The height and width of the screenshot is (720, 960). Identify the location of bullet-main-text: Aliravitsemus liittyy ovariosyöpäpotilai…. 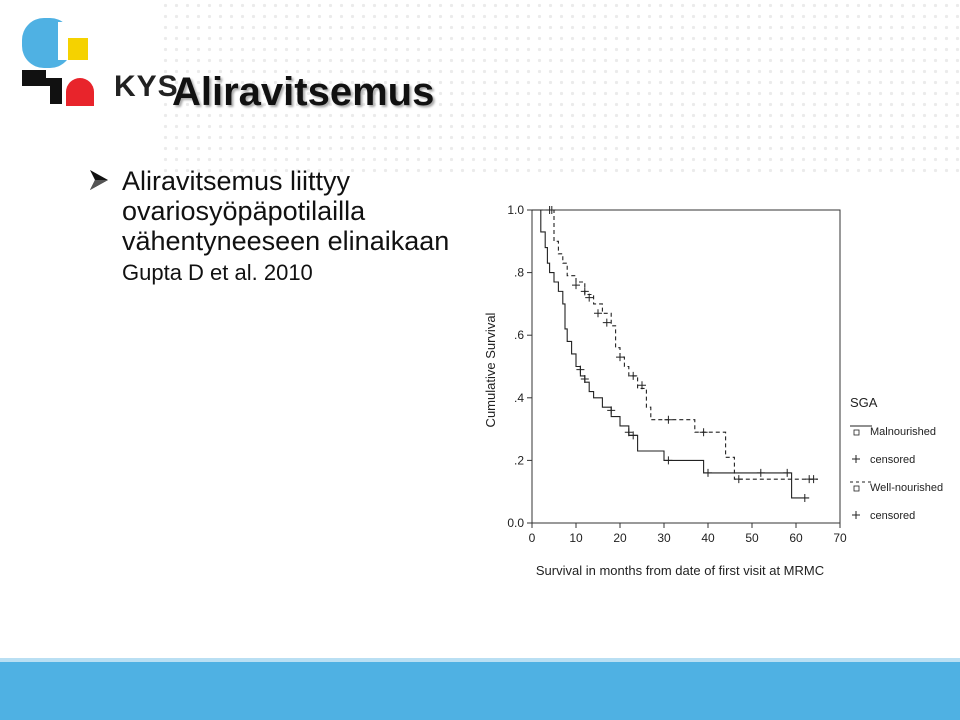
(286, 211).